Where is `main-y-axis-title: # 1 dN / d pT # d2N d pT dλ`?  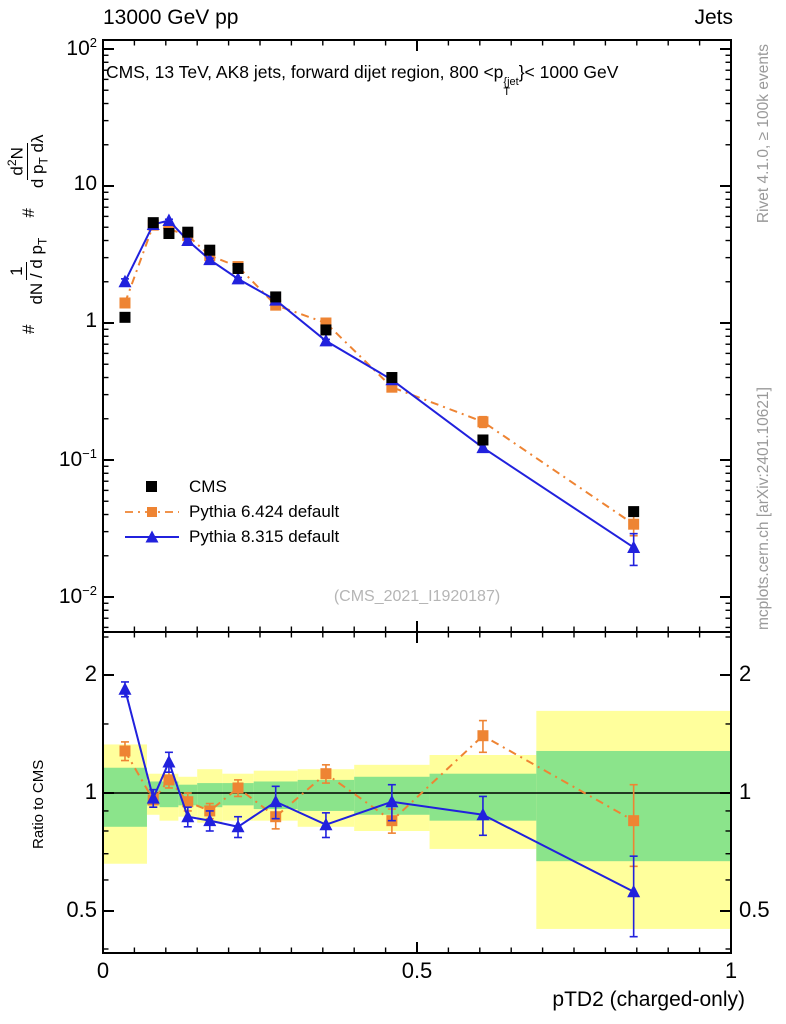 main-y-axis-title: # 1 dN / d pT # d2N d pT dλ is located at coordinates (28, 233).